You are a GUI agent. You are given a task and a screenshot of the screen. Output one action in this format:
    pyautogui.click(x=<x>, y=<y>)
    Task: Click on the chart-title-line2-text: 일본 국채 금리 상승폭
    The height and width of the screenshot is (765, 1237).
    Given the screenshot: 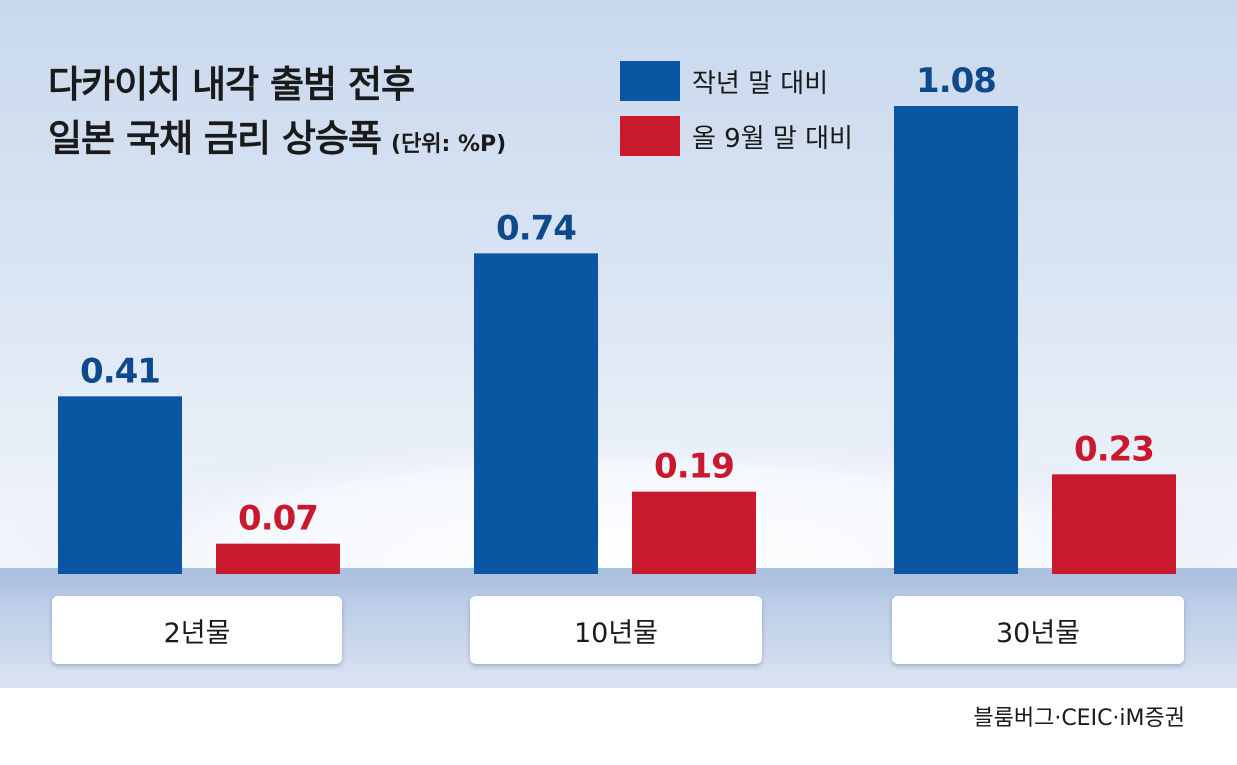 What is the action you would take?
    pyautogui.click(x=215, y=138)
    